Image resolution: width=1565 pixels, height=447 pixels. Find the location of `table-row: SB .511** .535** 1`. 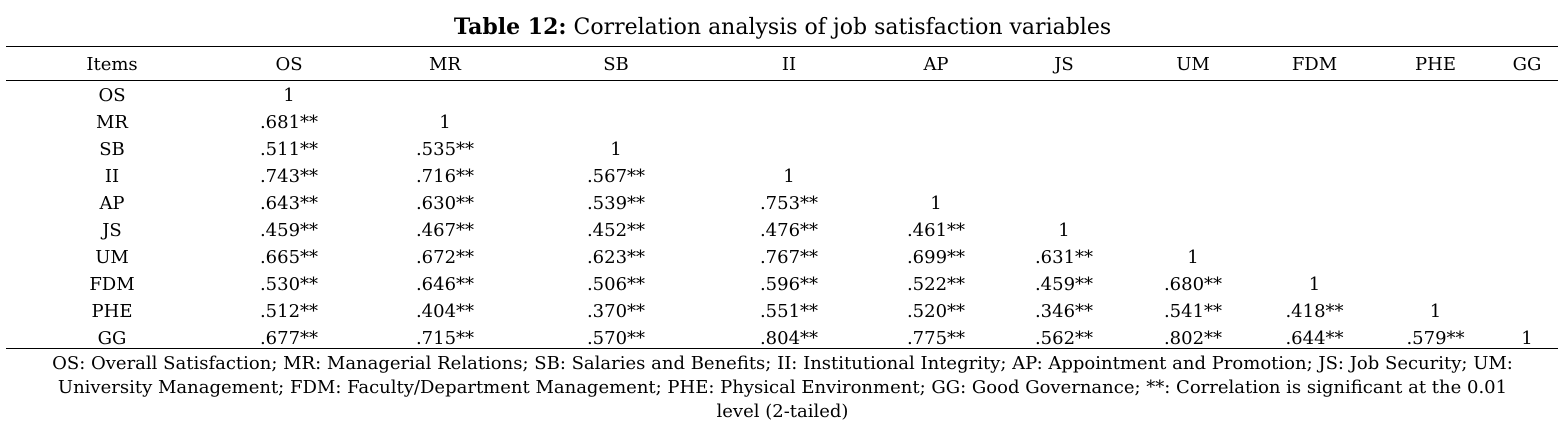

table-row: SB .511** .535** 1 is located at coordinates (782, 149).